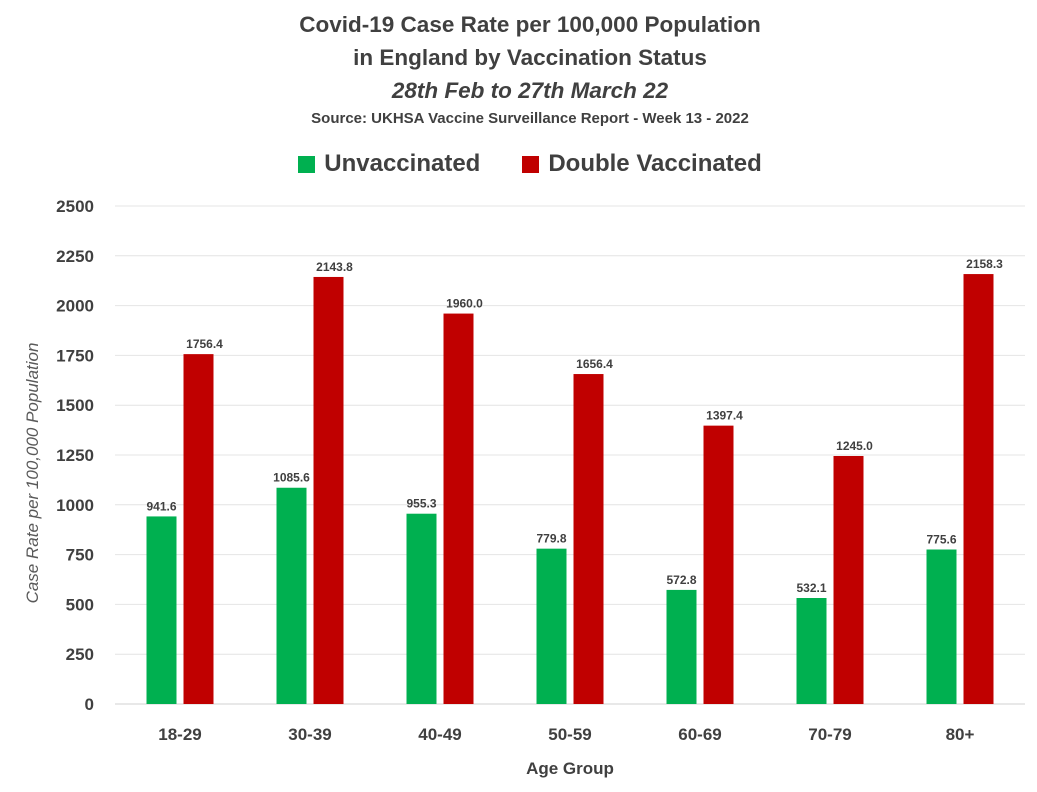 This screenshot has width=1037, height=792. What do you see at coordinates (854, 446) in the screenshot?
I see `data-label-double-vaccinated: 1245.0` at bounding box center [854, 446].